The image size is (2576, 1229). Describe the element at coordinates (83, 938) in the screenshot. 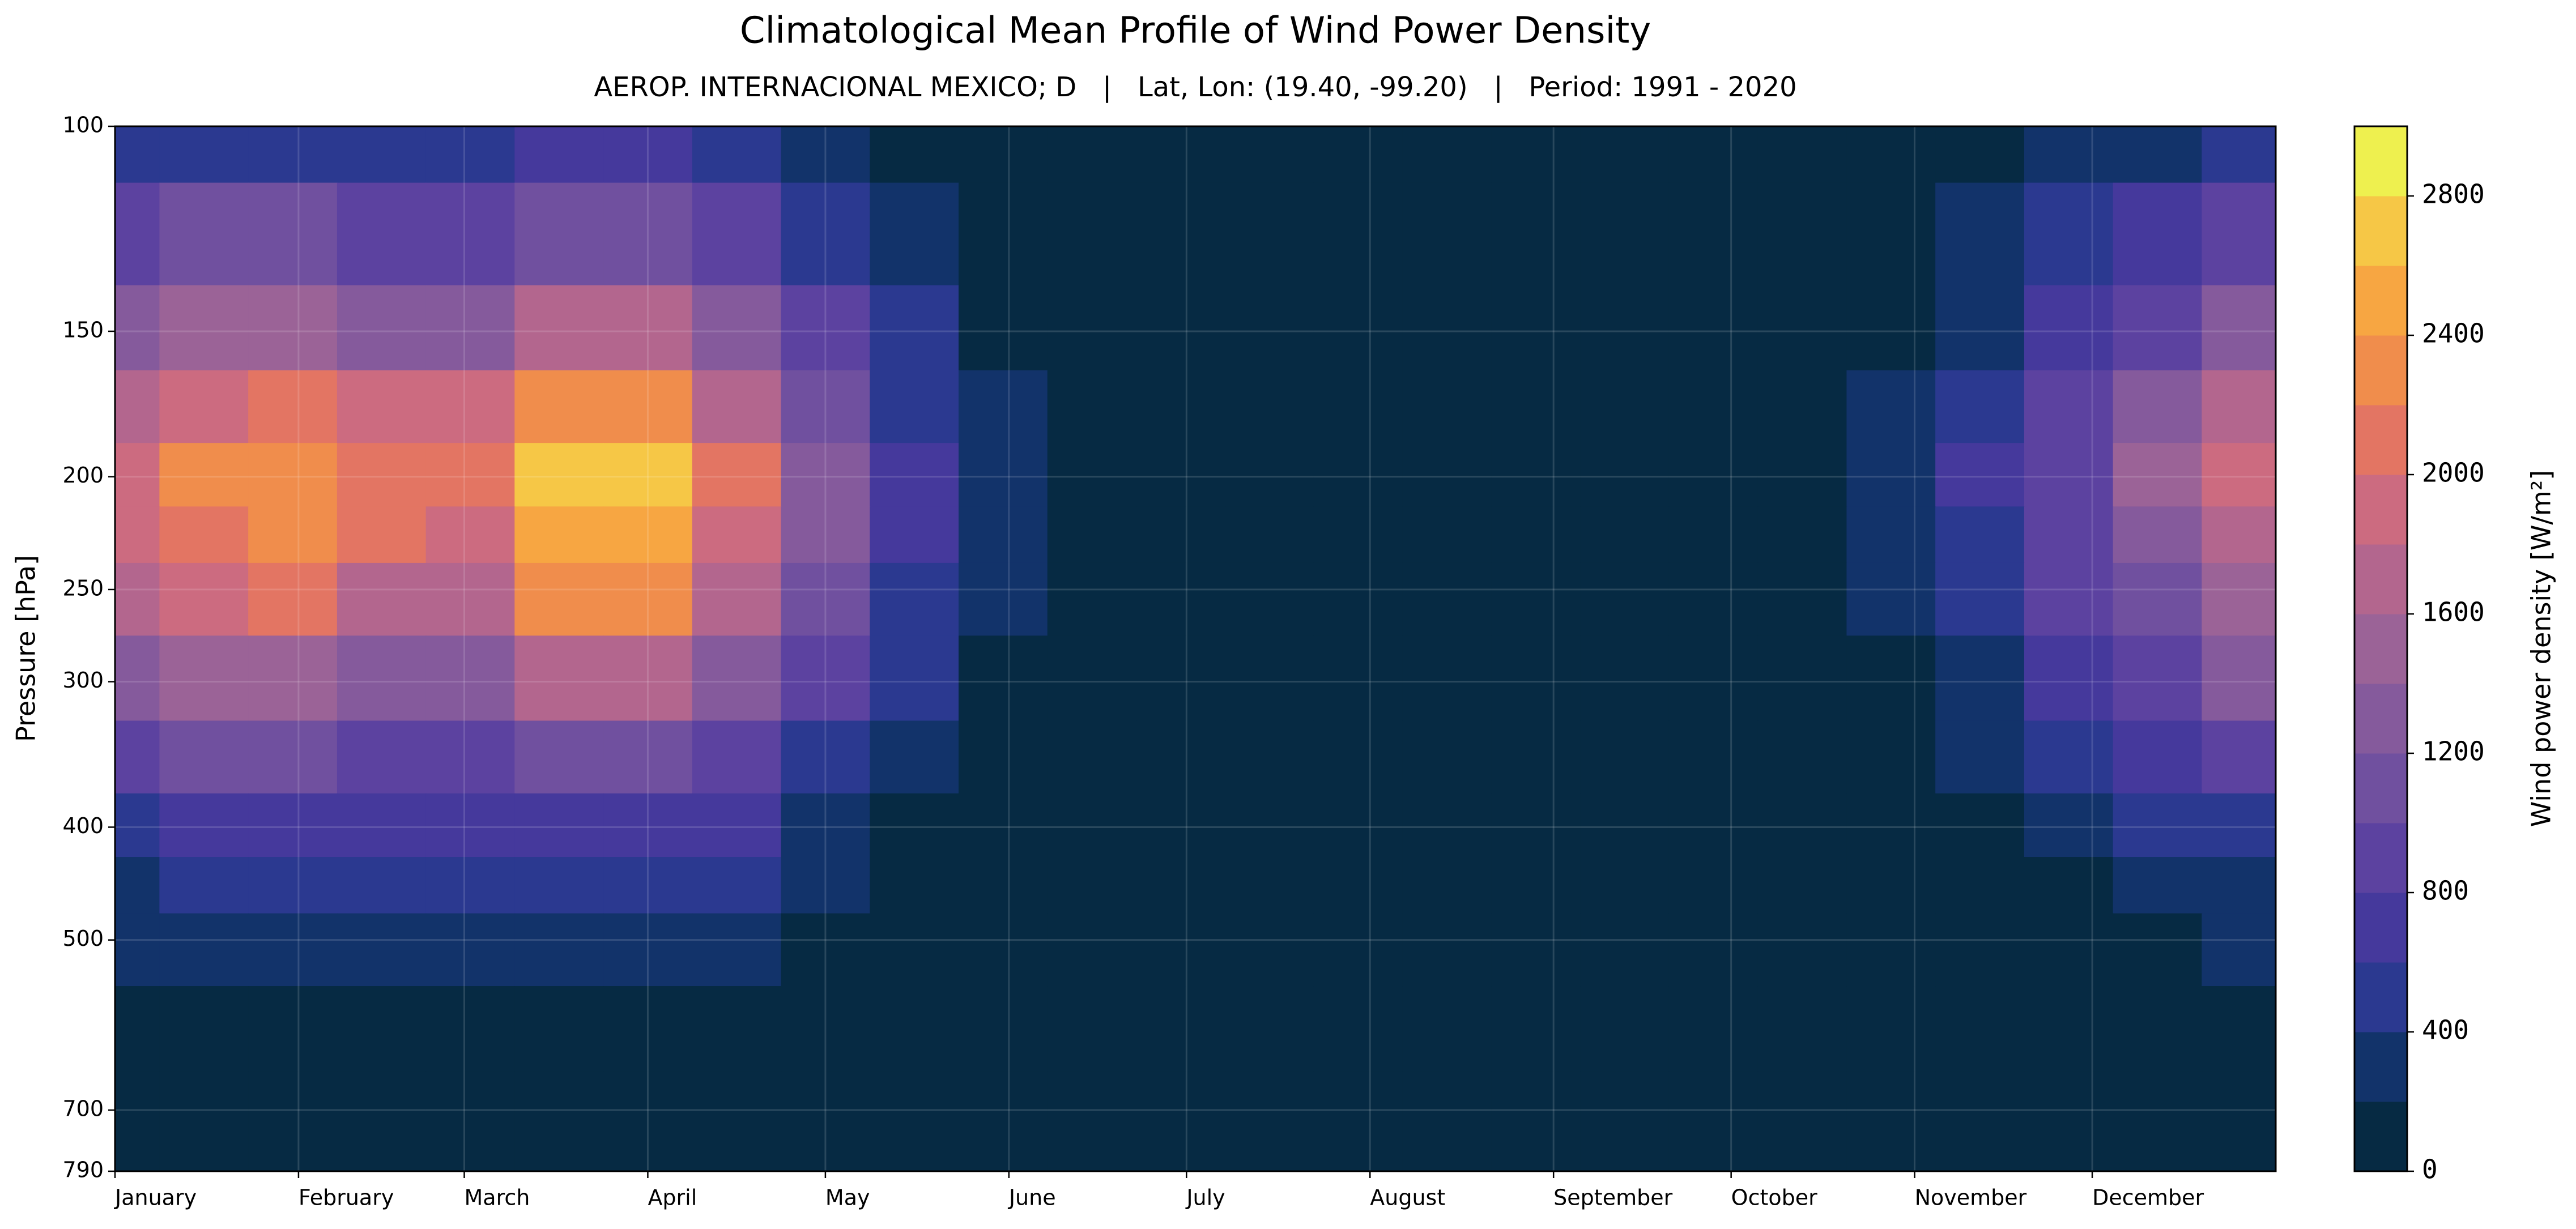

I see `y-tick-label: 500` at that location.